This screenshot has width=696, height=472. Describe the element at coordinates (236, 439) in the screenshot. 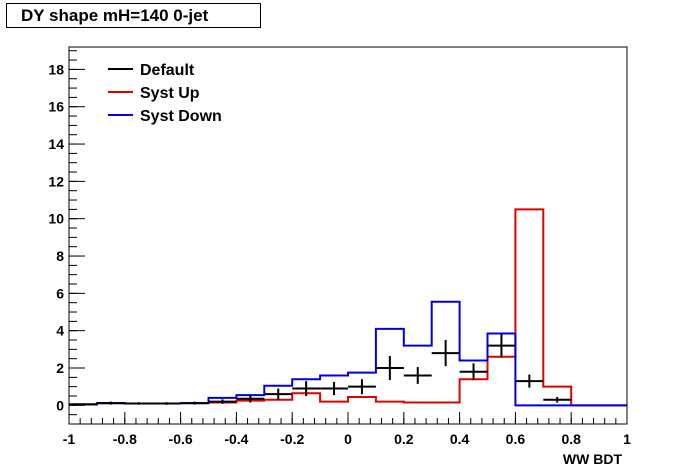

I see `x-tick-label: -0.4` at that location.